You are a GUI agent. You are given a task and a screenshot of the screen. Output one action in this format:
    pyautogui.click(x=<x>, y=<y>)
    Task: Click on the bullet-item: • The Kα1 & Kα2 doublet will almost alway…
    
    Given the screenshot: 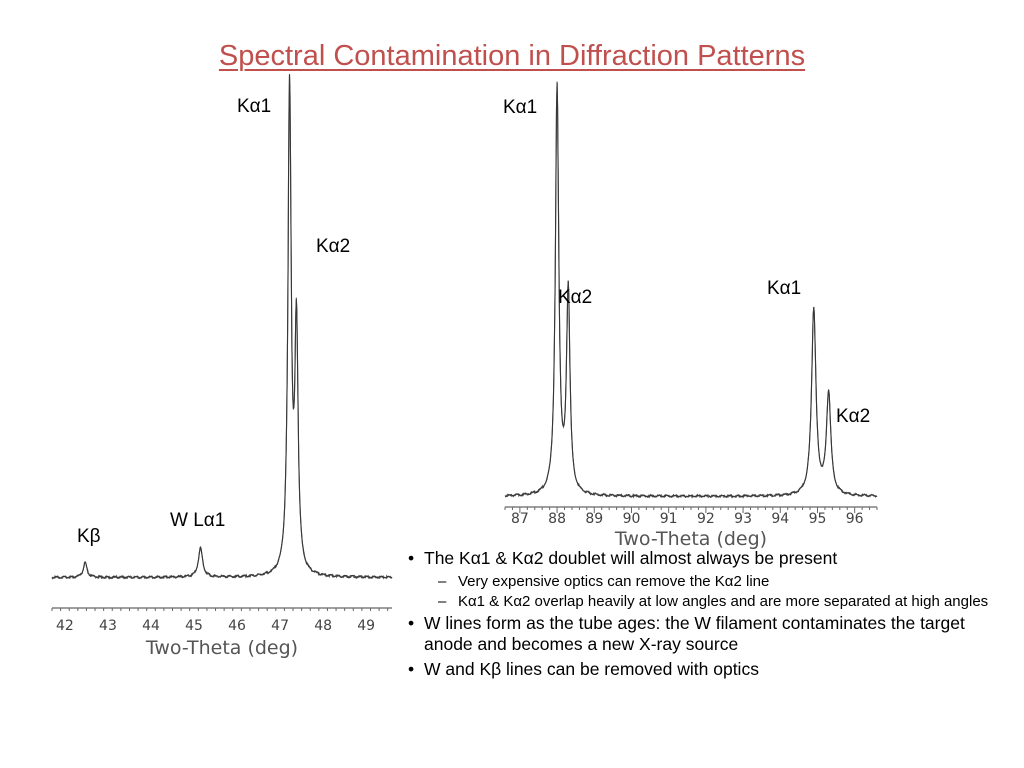 What is the action you would take?
    pyautogui.click(x=708, y=558)
    